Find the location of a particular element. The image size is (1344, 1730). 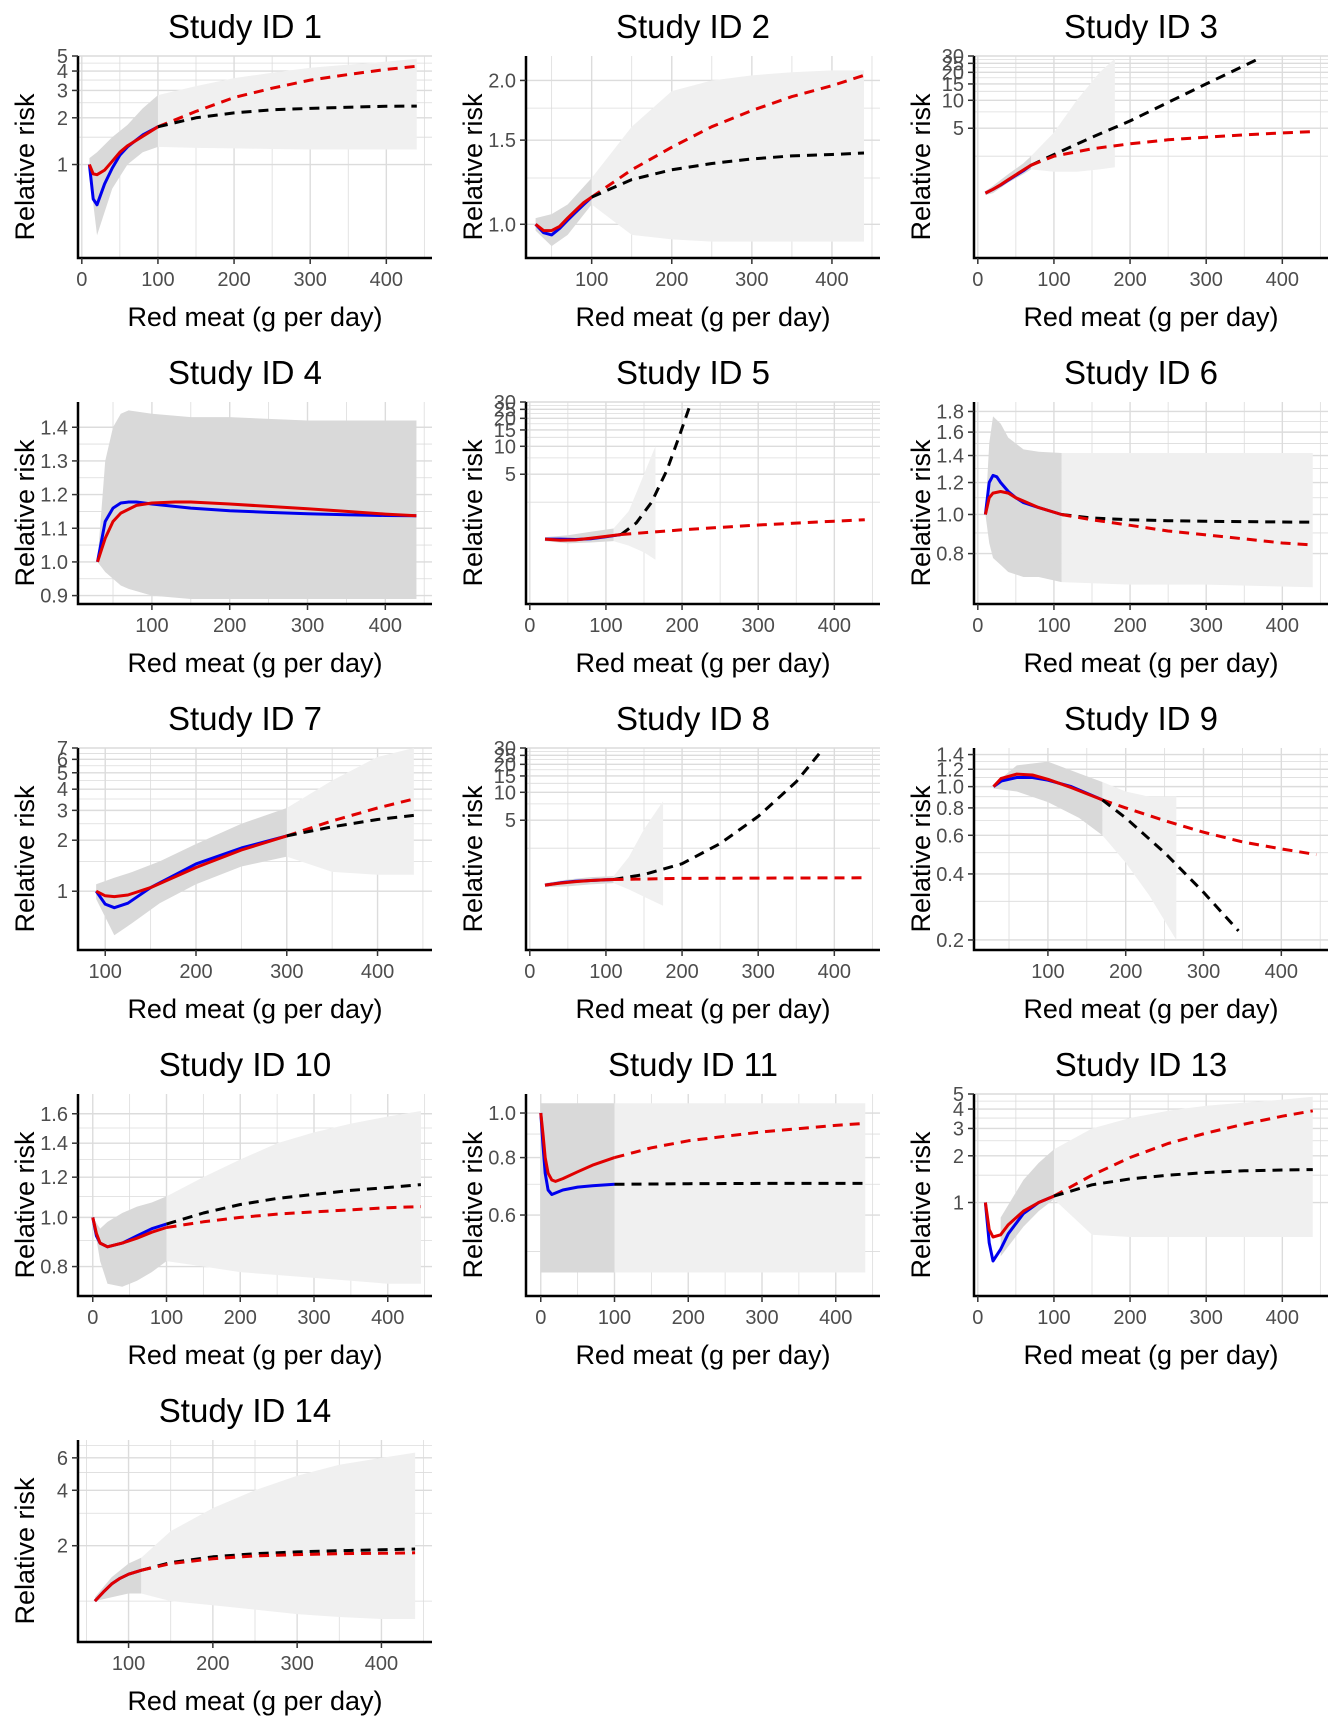

y-tick-label: 2 is located at coordinates (62, 1547).